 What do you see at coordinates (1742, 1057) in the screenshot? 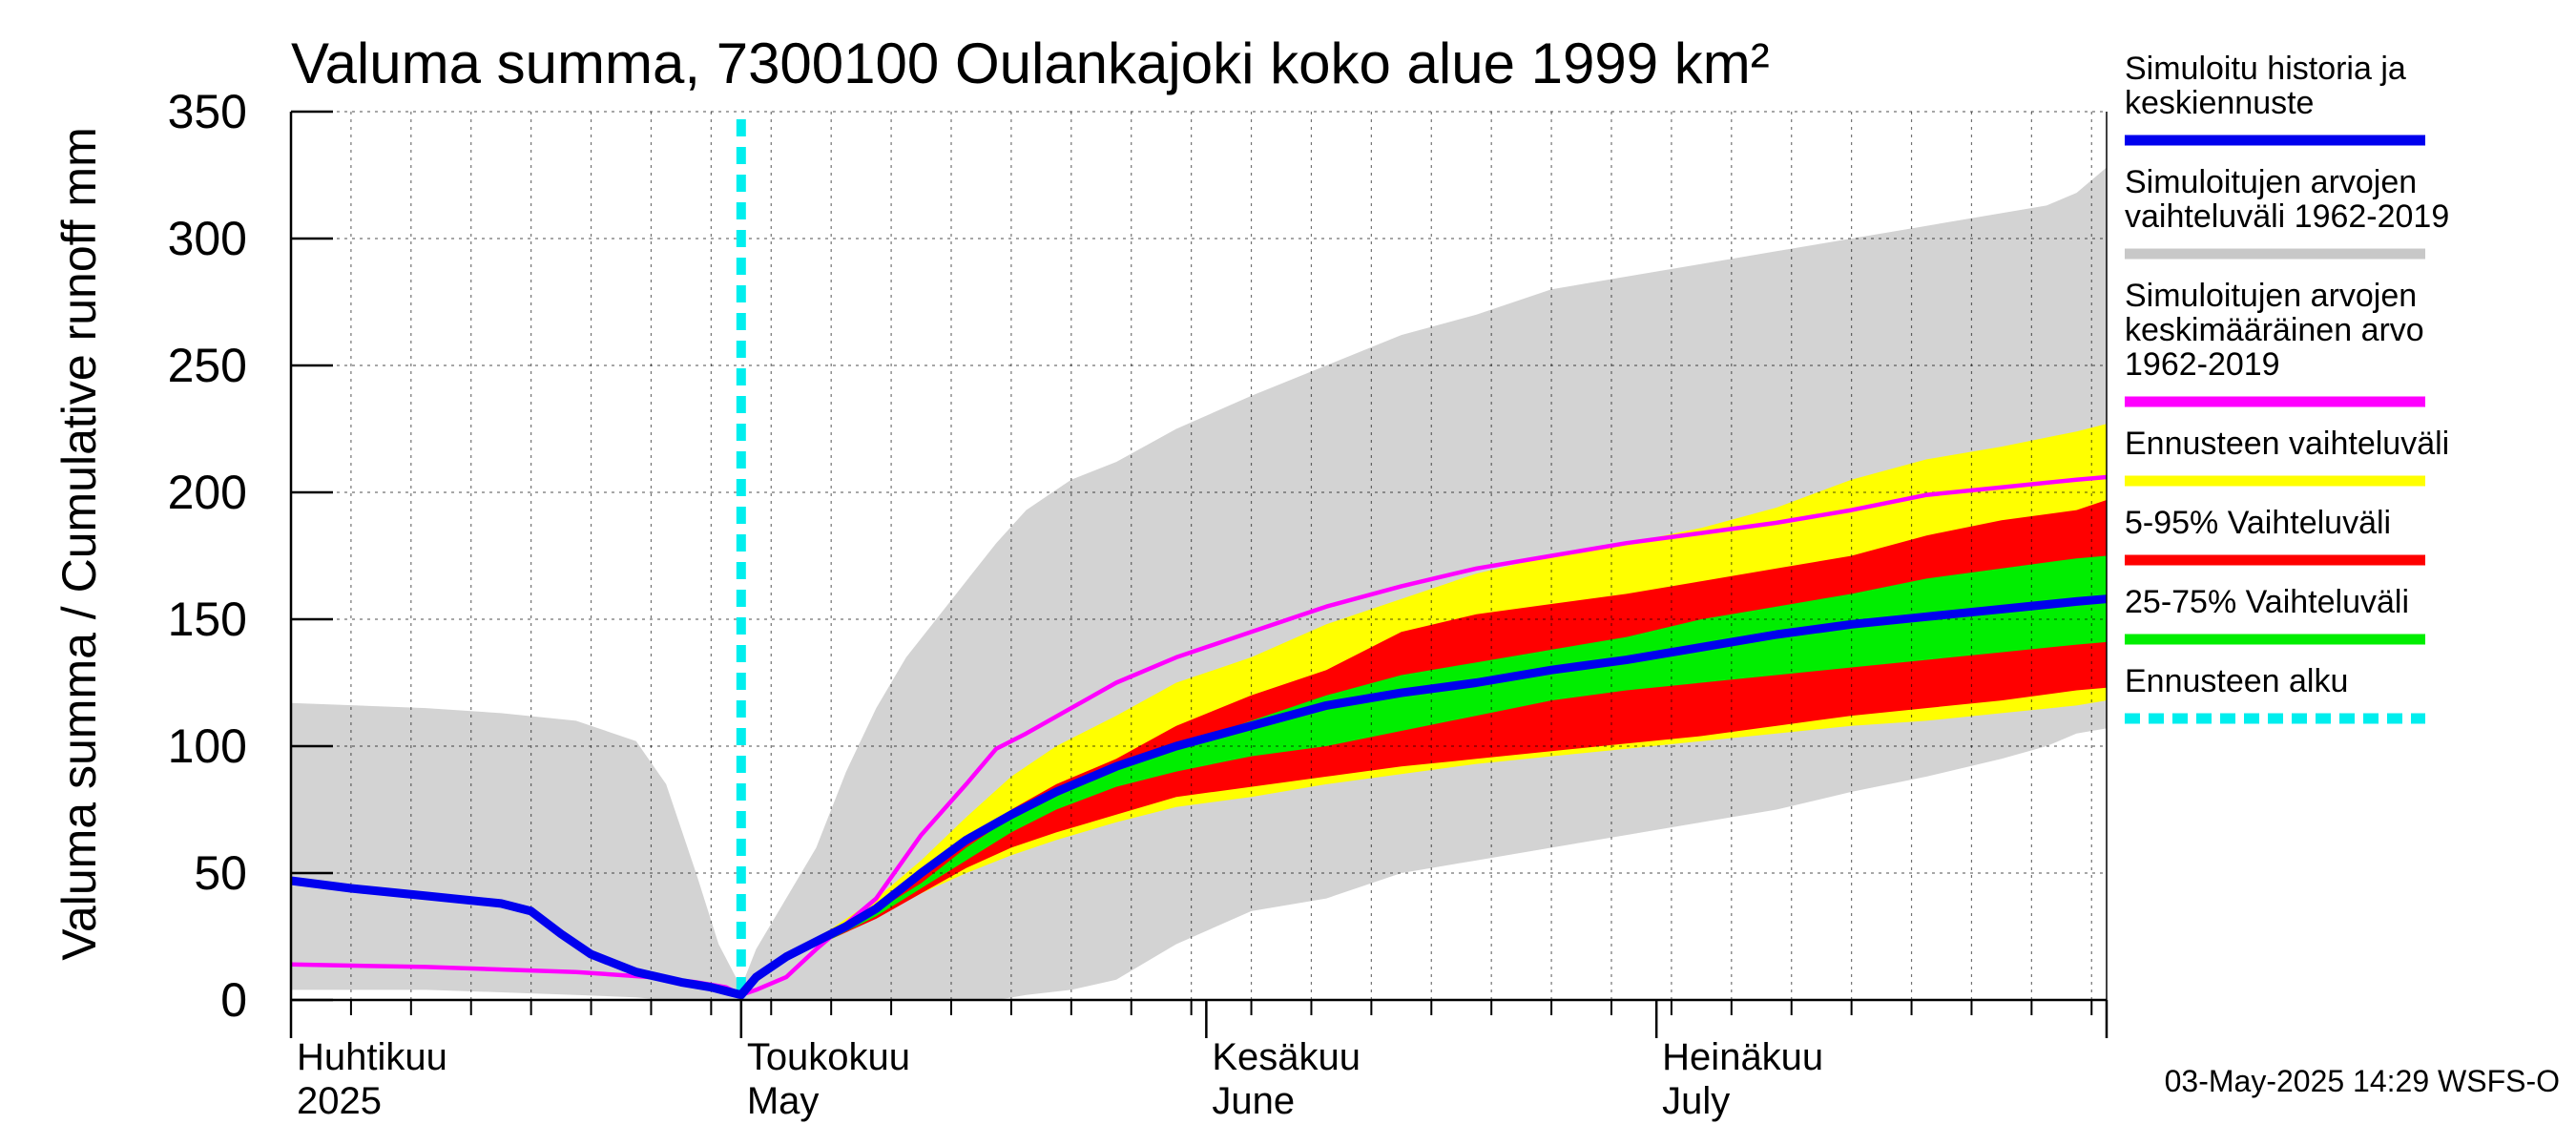
I see `month-label: Heinäkuu` at bounding box center [1742, 1057].